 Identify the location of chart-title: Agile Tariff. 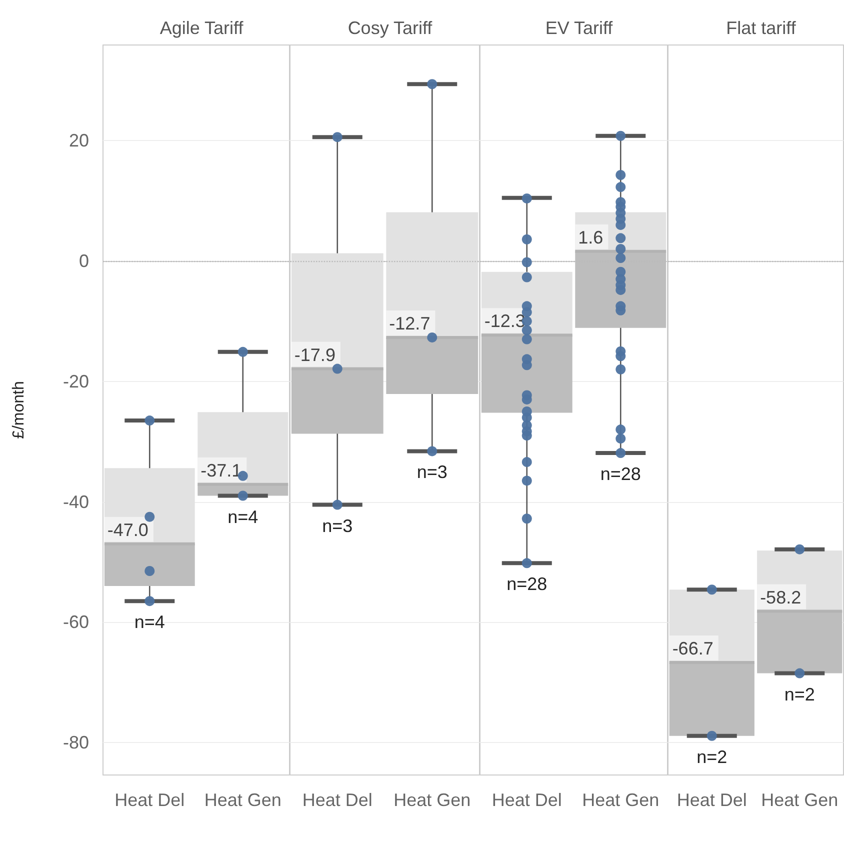
(202, 28).